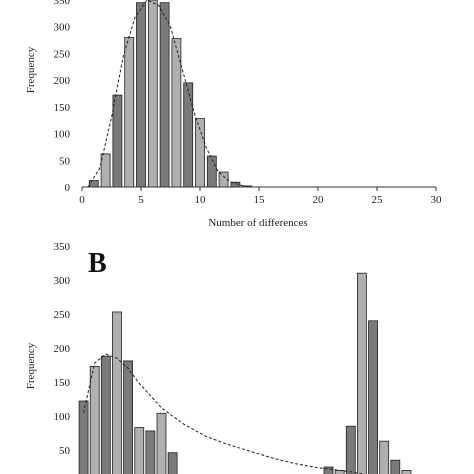  I want to click on panel-a-x-tick-label: 15, so click(260, 200).